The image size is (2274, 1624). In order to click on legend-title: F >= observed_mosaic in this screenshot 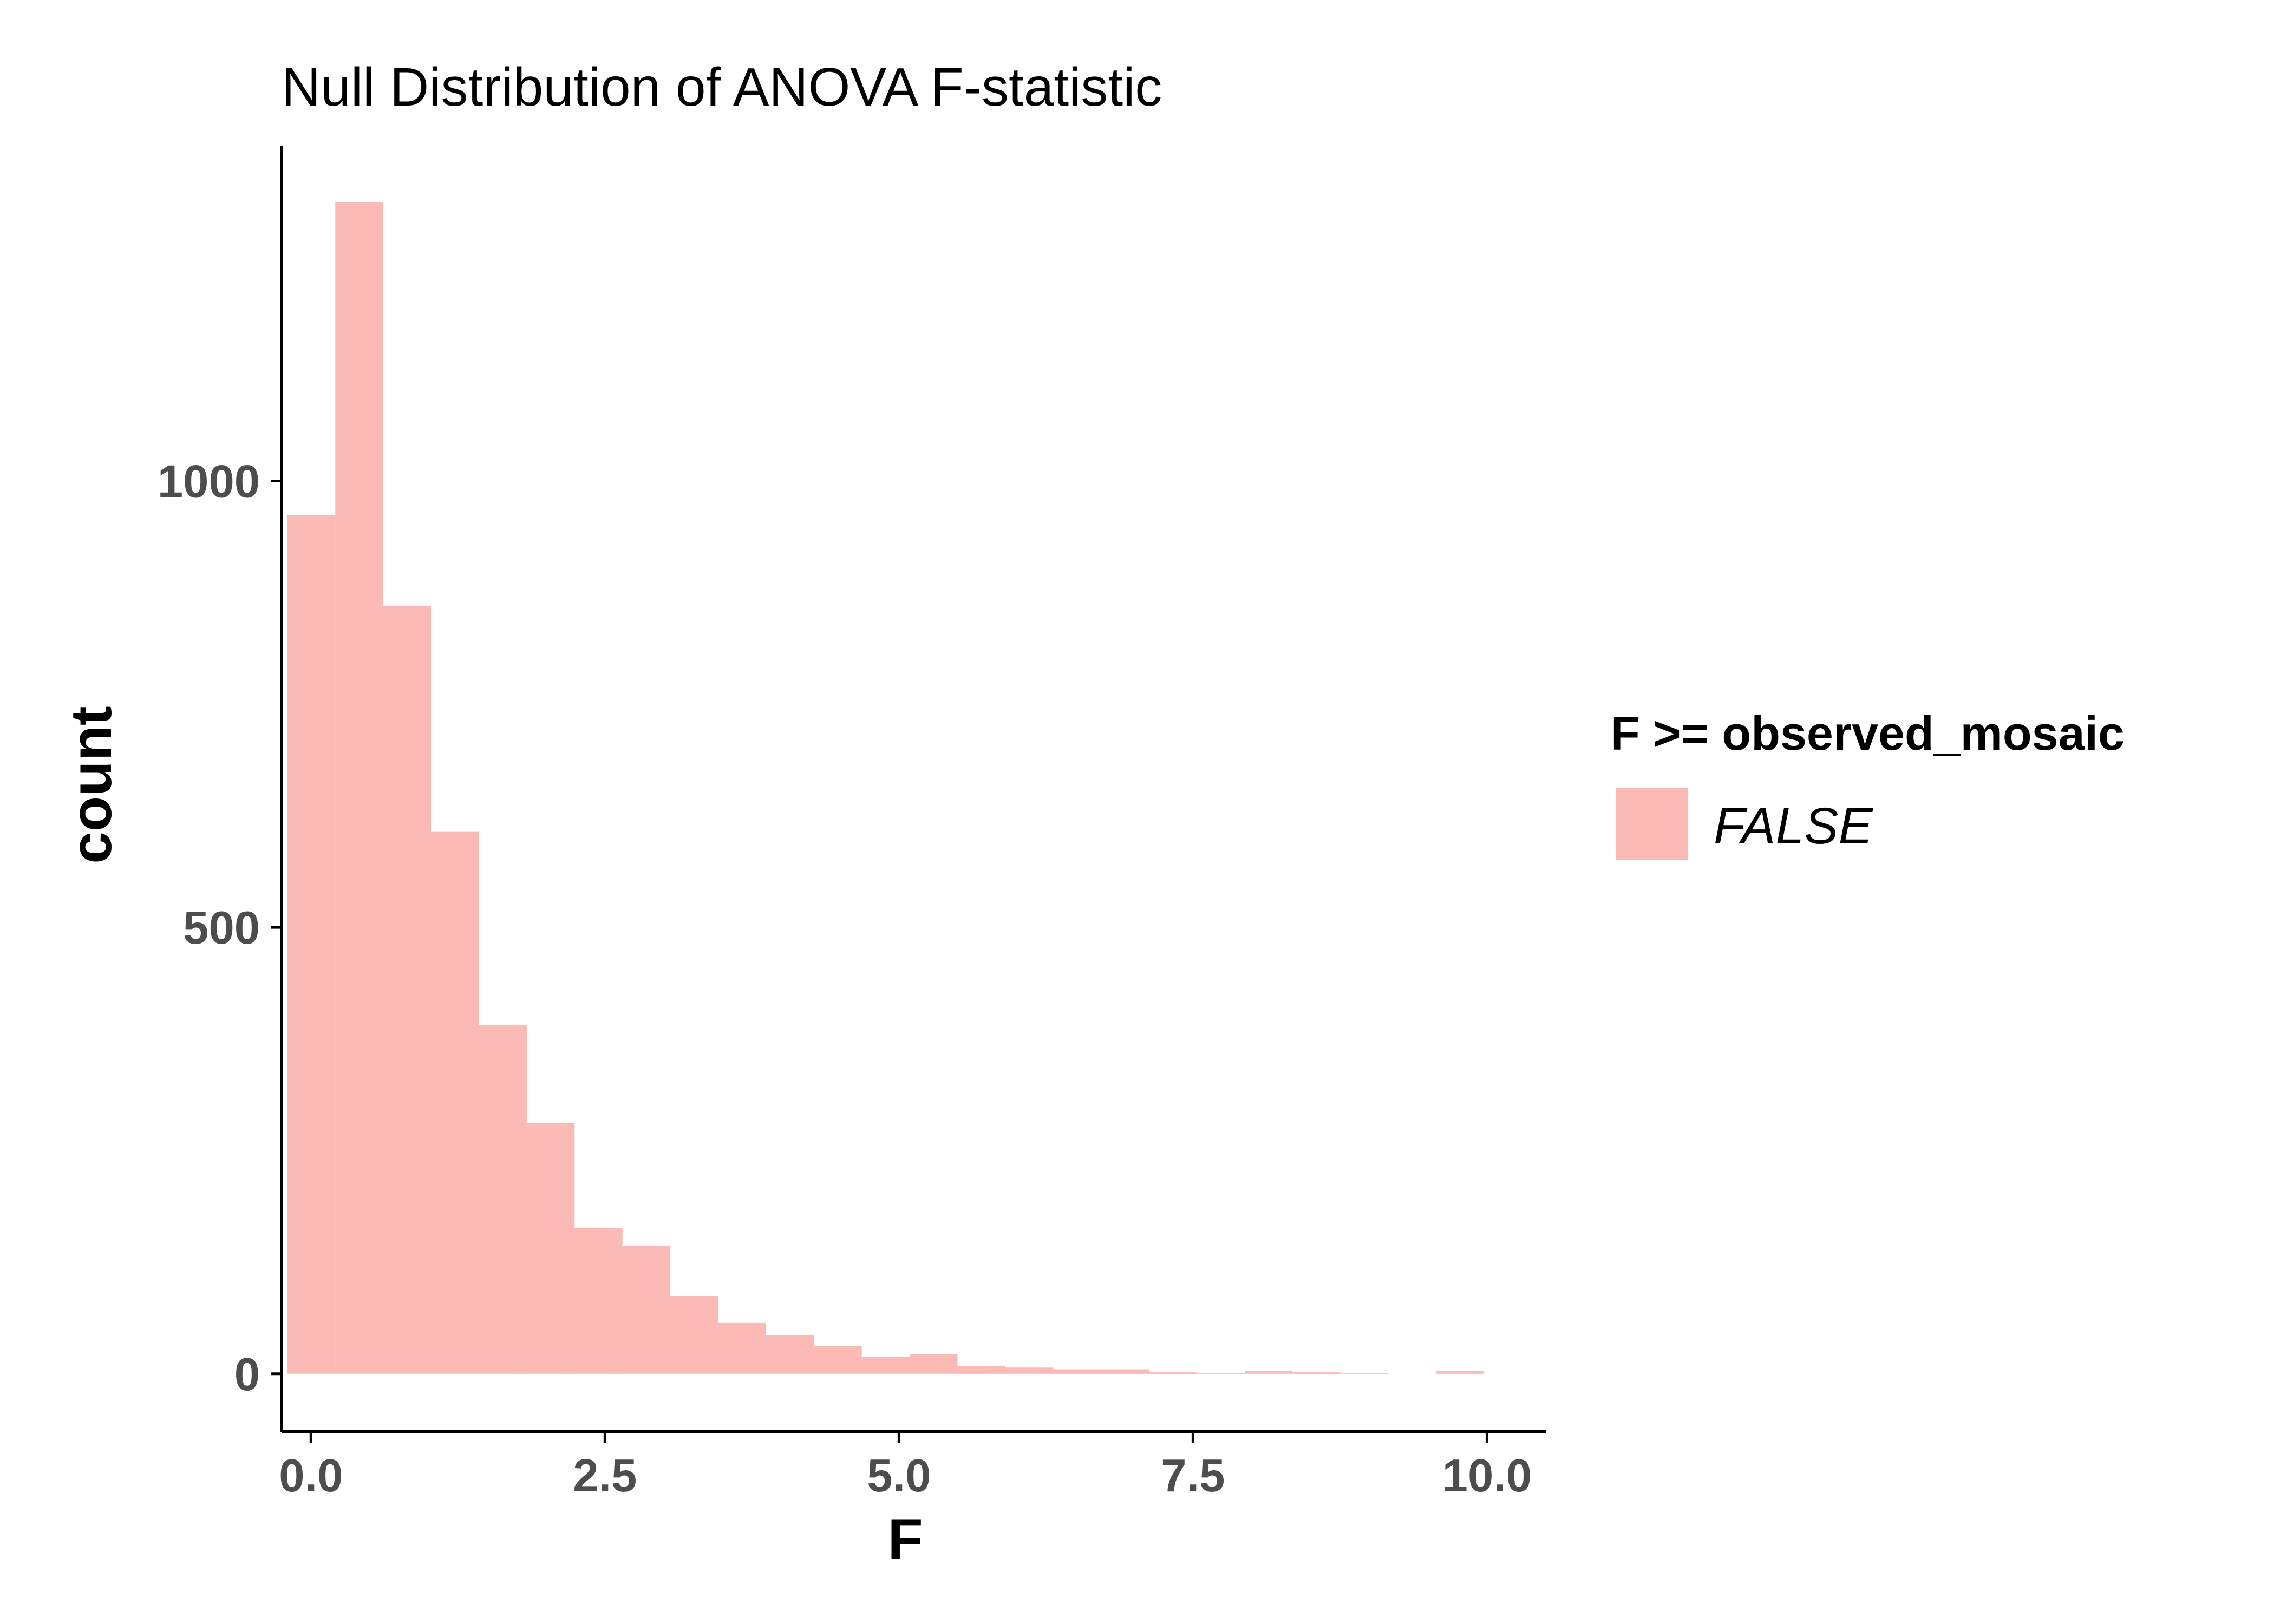, I will do `click(1868, 733)`.